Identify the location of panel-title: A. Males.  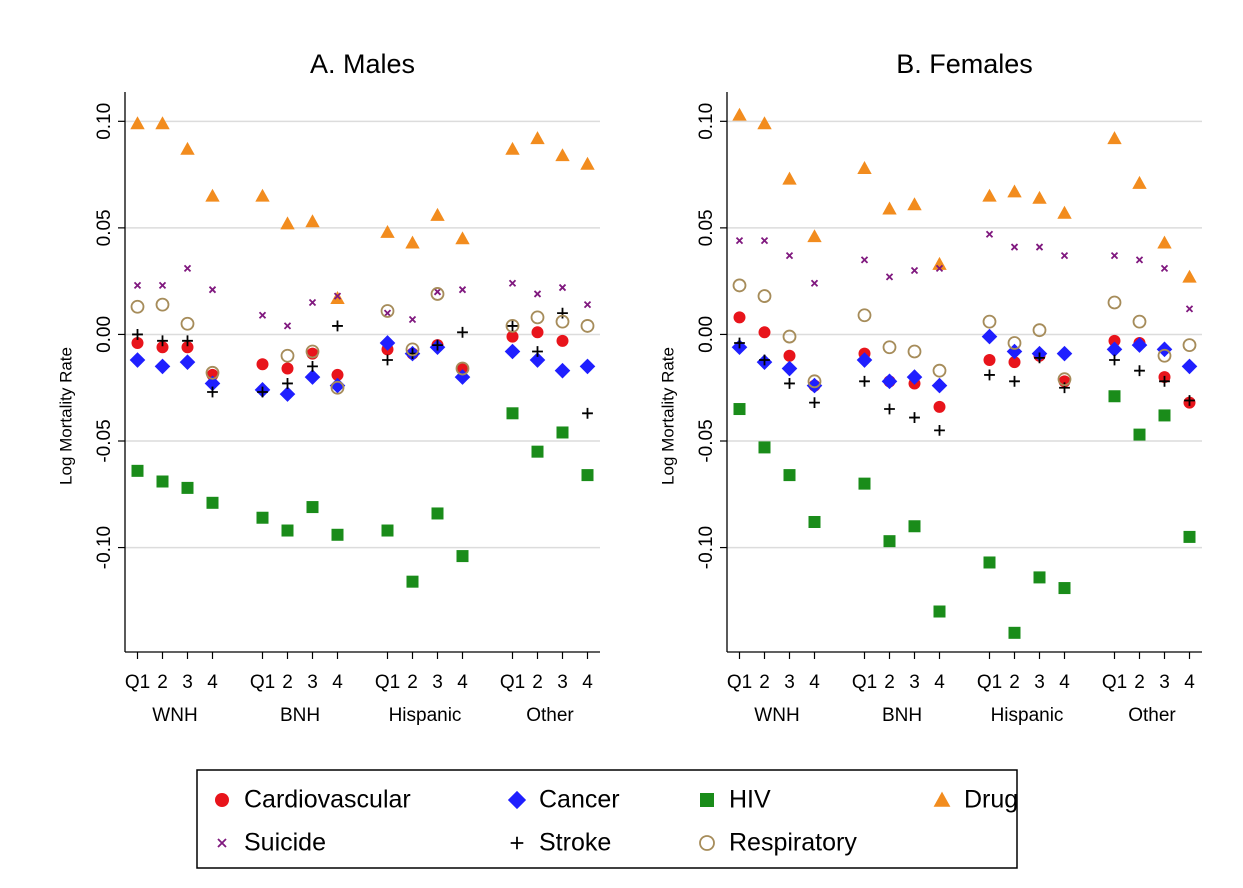
(362, 64).